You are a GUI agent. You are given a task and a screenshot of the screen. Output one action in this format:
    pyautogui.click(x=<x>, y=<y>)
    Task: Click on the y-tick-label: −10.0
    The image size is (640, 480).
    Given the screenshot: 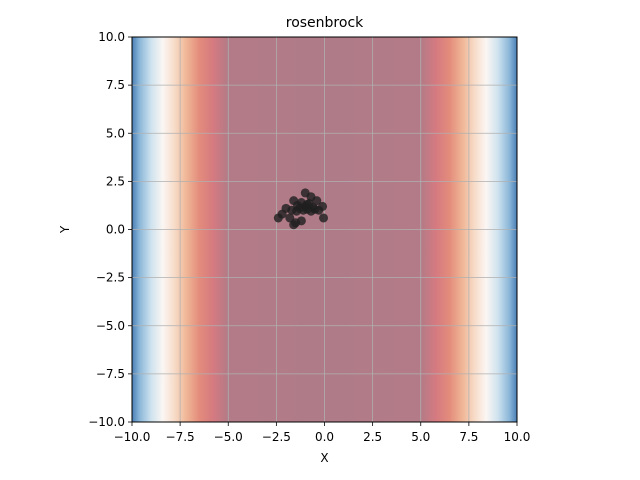 What is the action you would take?
    pyautogui.click(x=106, y=422)
    